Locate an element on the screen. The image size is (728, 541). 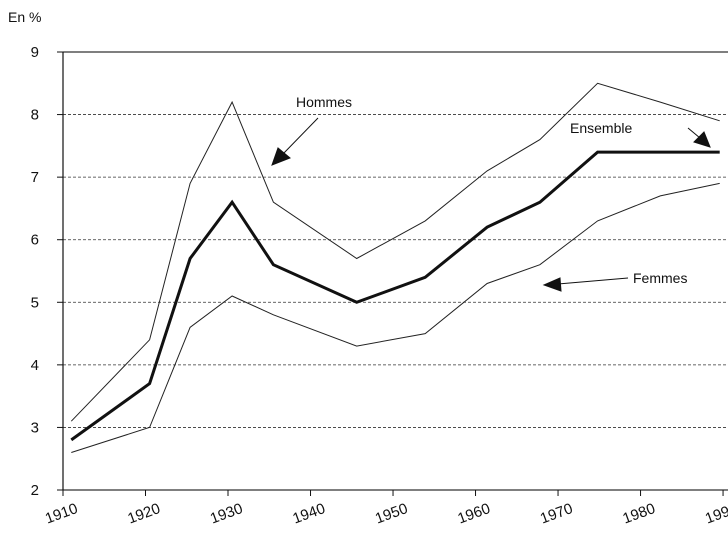
x-tick-label: 1910 is located at coordinates (61, 513).